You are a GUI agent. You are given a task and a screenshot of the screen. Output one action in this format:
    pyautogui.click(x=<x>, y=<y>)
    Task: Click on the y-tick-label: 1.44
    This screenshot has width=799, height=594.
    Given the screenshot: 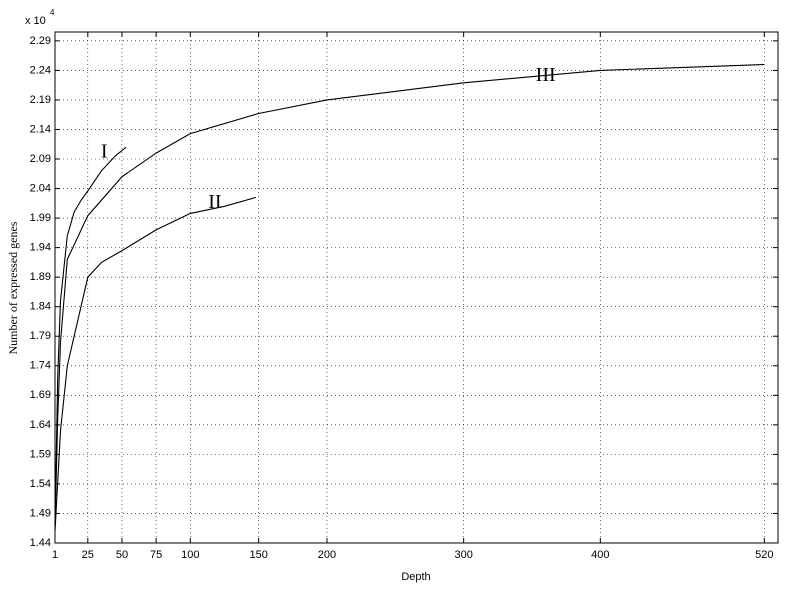 What is the action you would take?
    pyautogui.click(x=40, y=543)
    